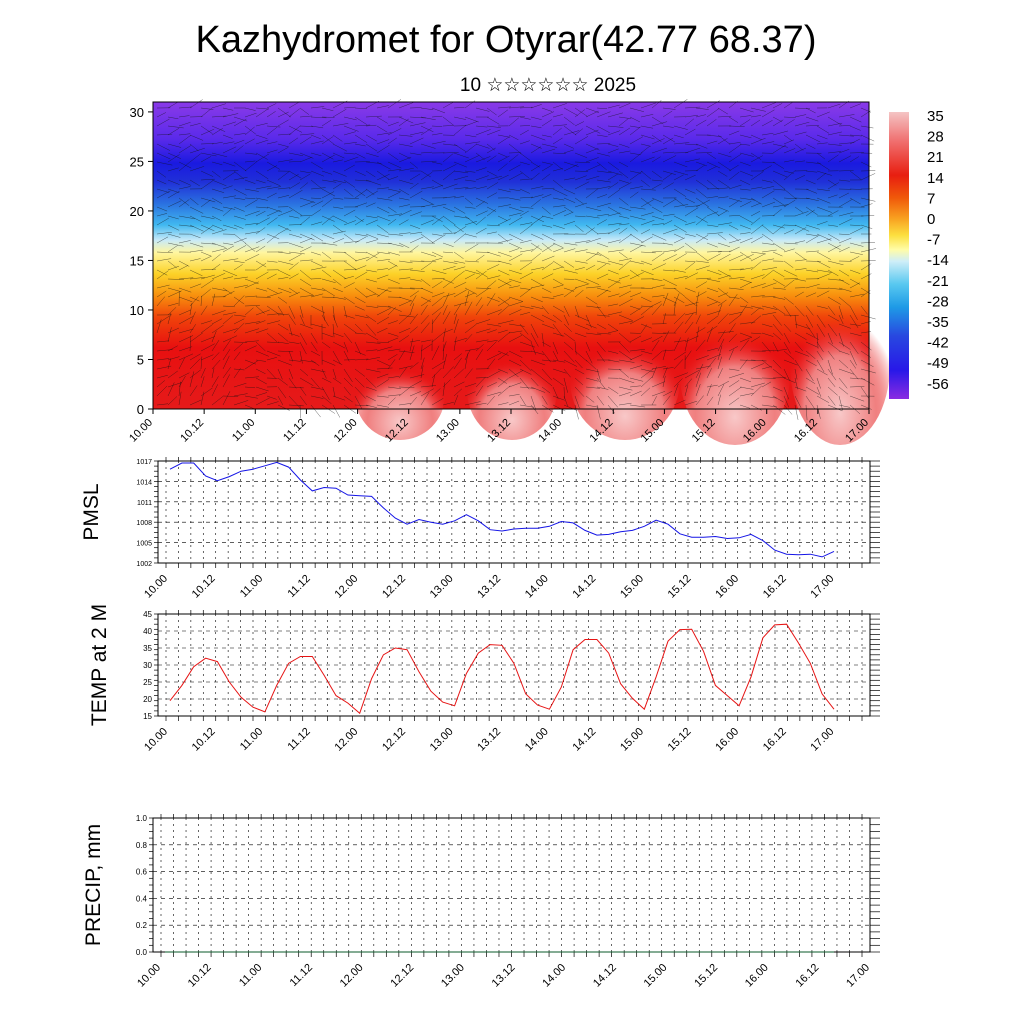  I want to click on colorbar-label: -35, so click(938, 322).